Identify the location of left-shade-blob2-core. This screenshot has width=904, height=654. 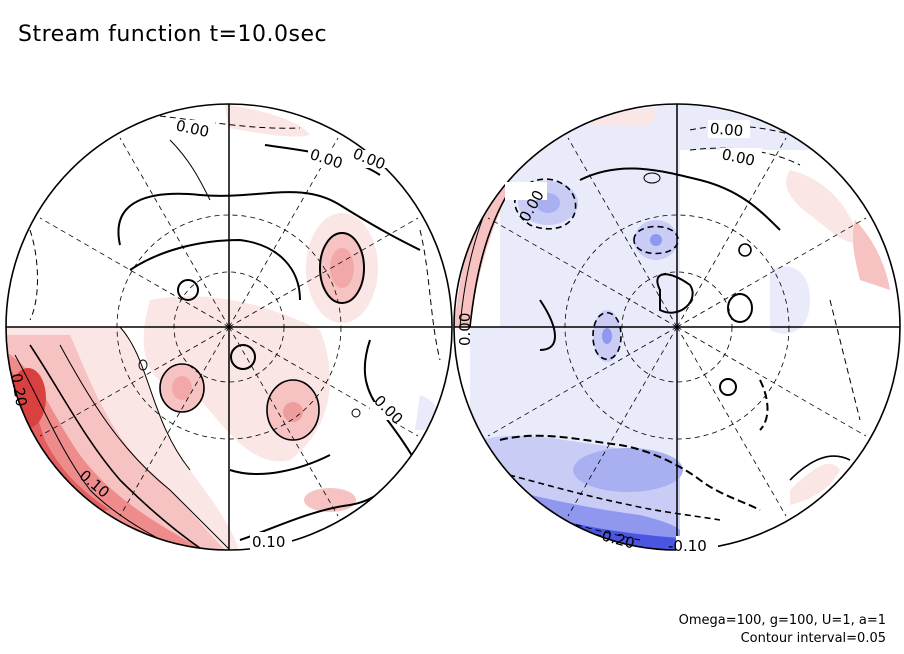
(293, 412).